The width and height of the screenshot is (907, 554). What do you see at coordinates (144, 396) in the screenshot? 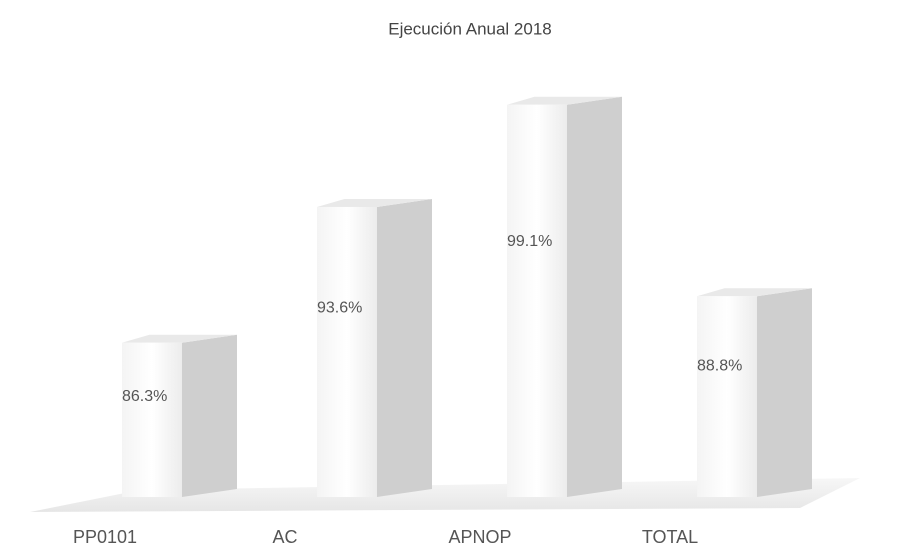
I see `data-label: 86.3%` at bounding box center [144, 396].